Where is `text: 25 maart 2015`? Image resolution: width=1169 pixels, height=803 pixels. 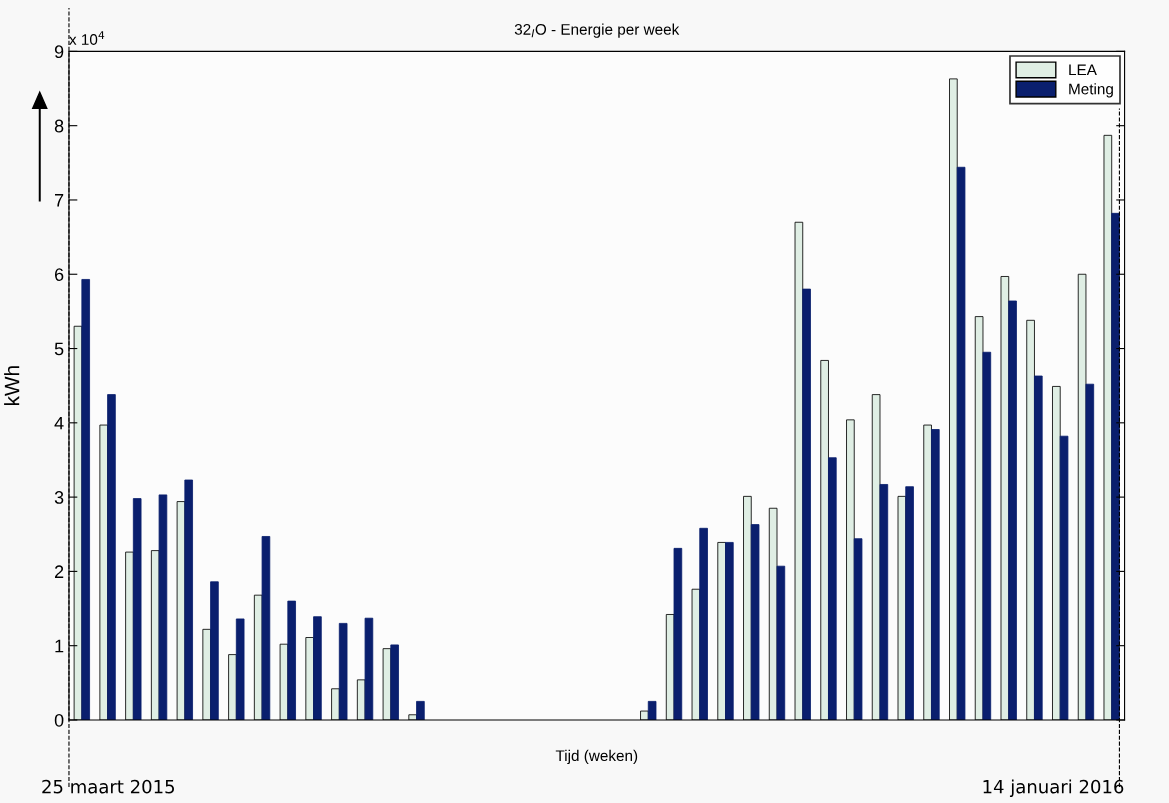 text: 25 maart 2015 is located at coordinates (108, 786).